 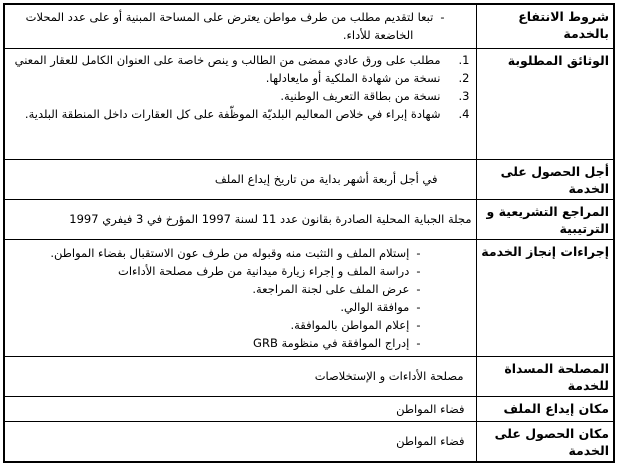 What do you see at coordinates (240, 78) in the screenshot?
I see `list-item: 2. نسخة من شهادة الملكية أو مايعادلها.` at bounding box center [240, 78].